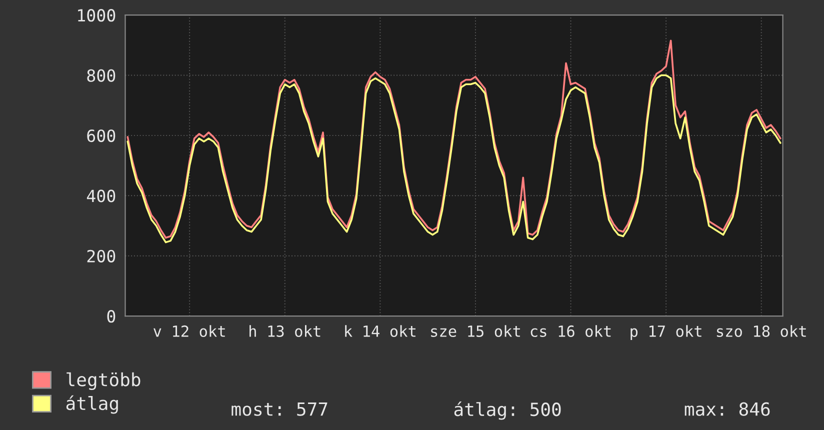  Describe the element at coordinates (92, 404) in the screenshot. I see `legend-label: átlag` at that location.